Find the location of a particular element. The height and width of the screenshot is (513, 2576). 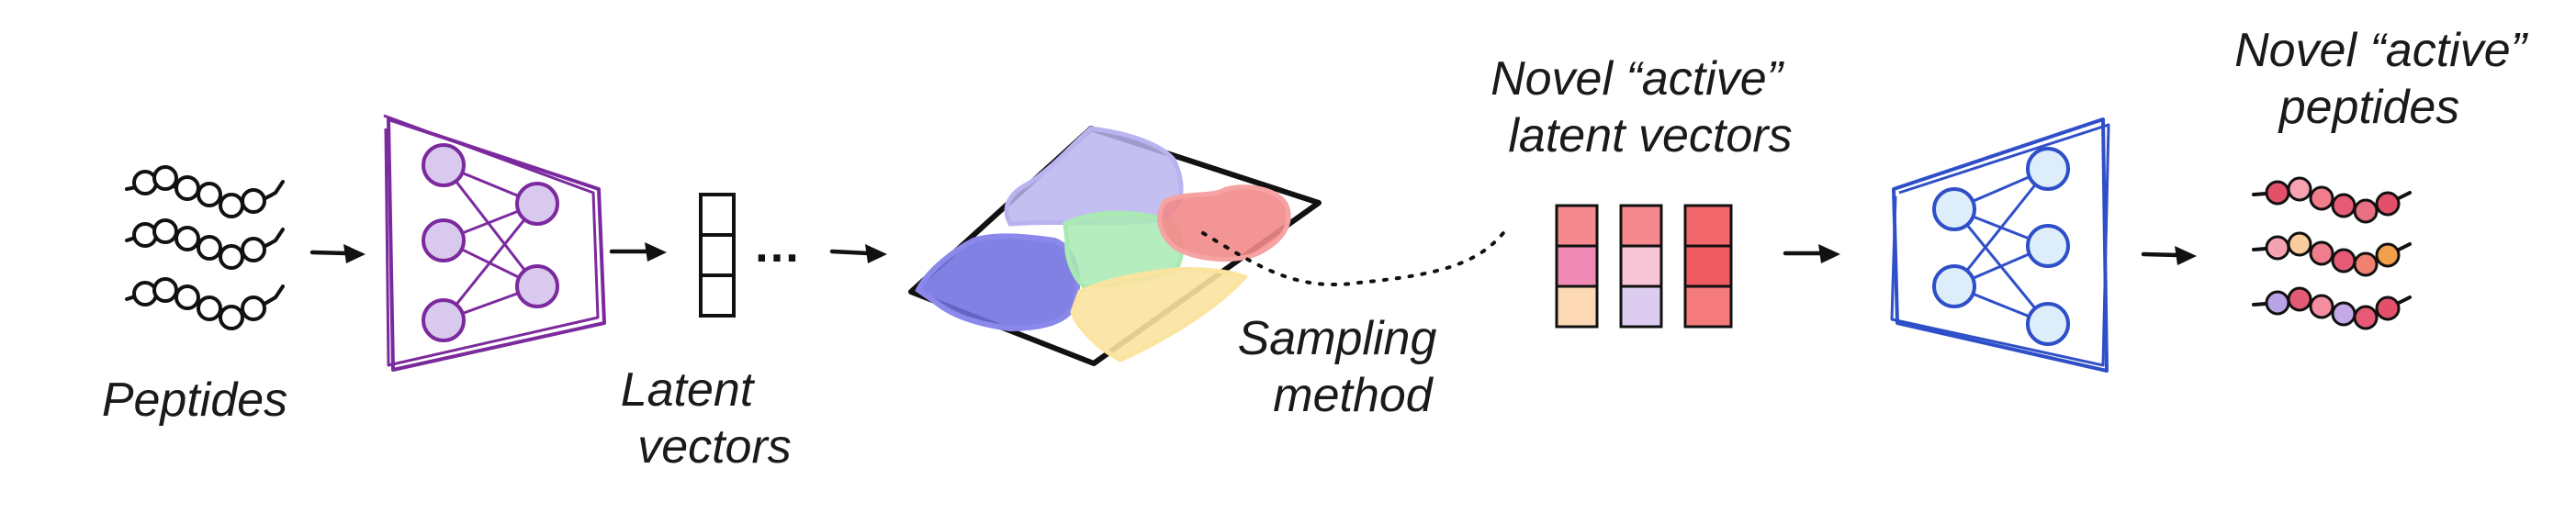

novel-latent-vectors: Novel “active” latent vectors is located at coordinates (1641, 191).